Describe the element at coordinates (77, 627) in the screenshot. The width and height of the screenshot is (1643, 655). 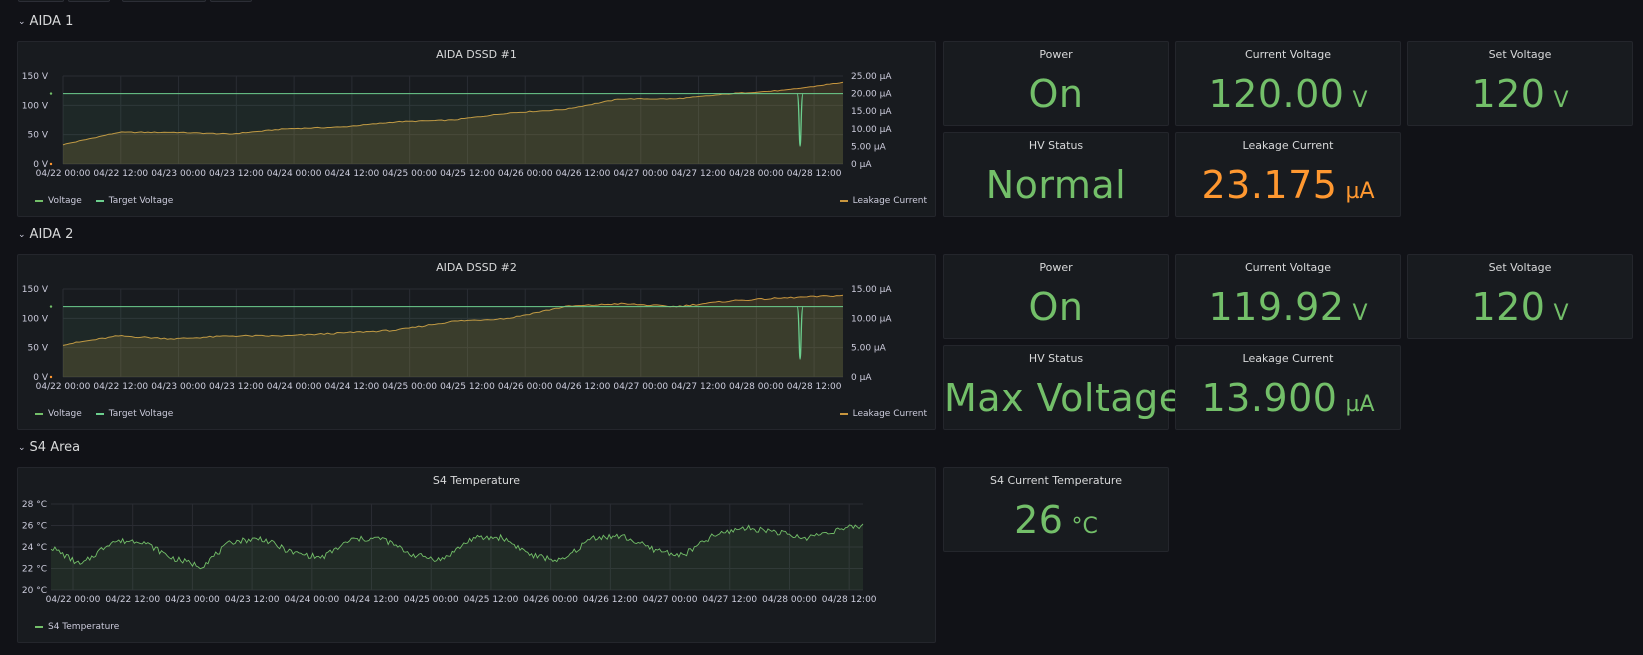
I see `legend-item-s4-temperature: S4 Temperature` at that location.